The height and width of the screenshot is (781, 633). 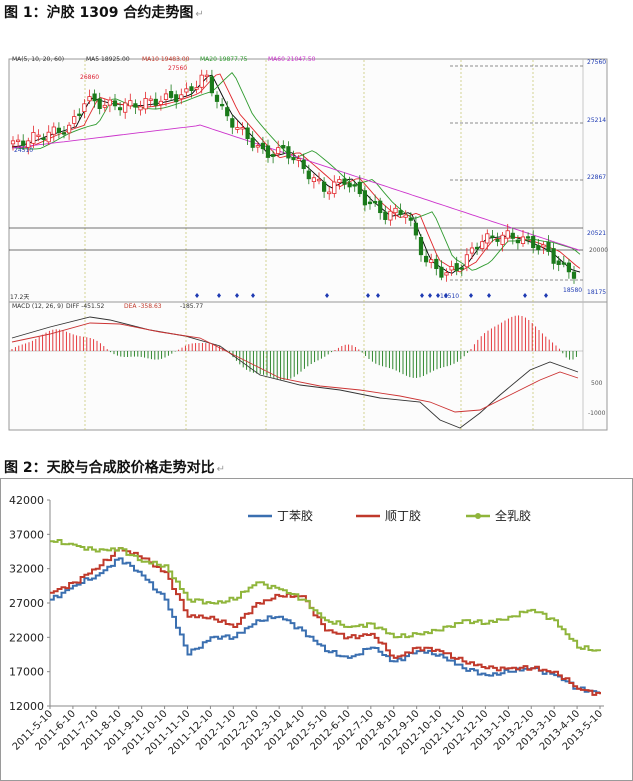 I want to click on price-label-20000: 20000, so click(x=598, y=250).